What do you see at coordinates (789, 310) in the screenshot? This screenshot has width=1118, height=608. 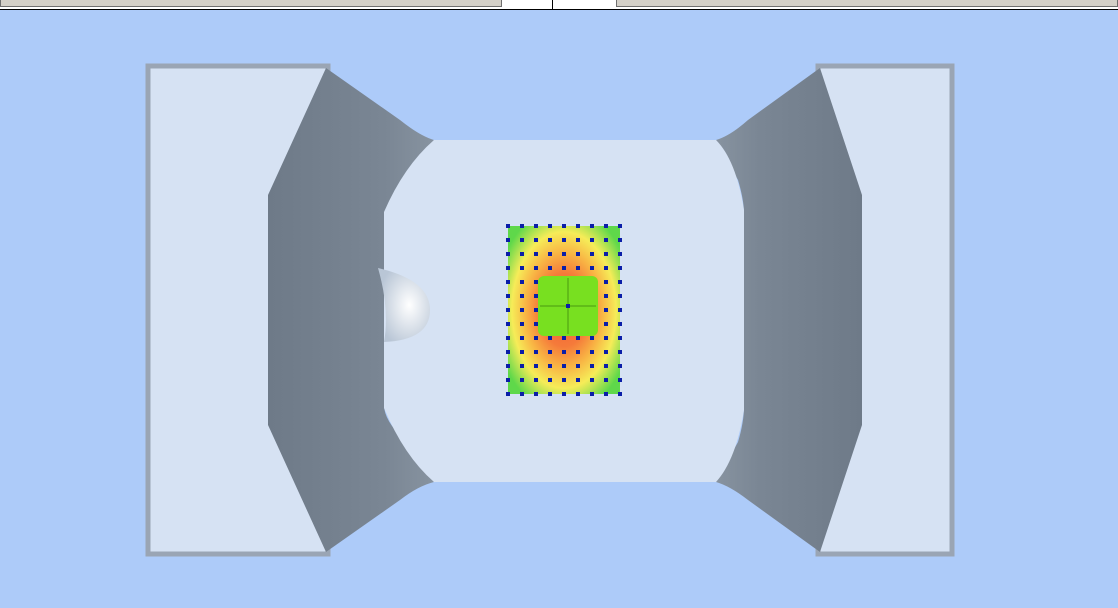 I see `right-wall` at bounding box center [789, 310].